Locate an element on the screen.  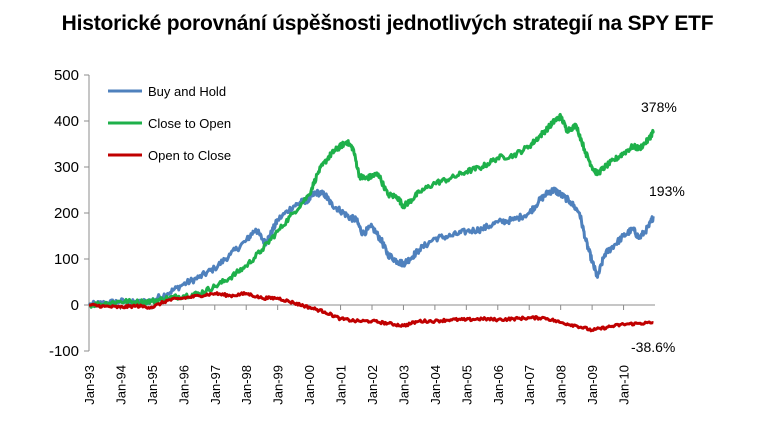
end-label: 193% is located at coordinates (667, 191).